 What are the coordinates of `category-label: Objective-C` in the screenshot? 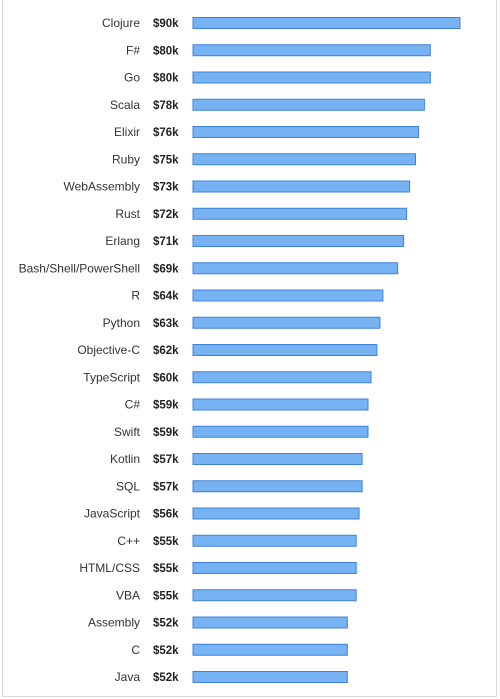 It's located at (108, 350).